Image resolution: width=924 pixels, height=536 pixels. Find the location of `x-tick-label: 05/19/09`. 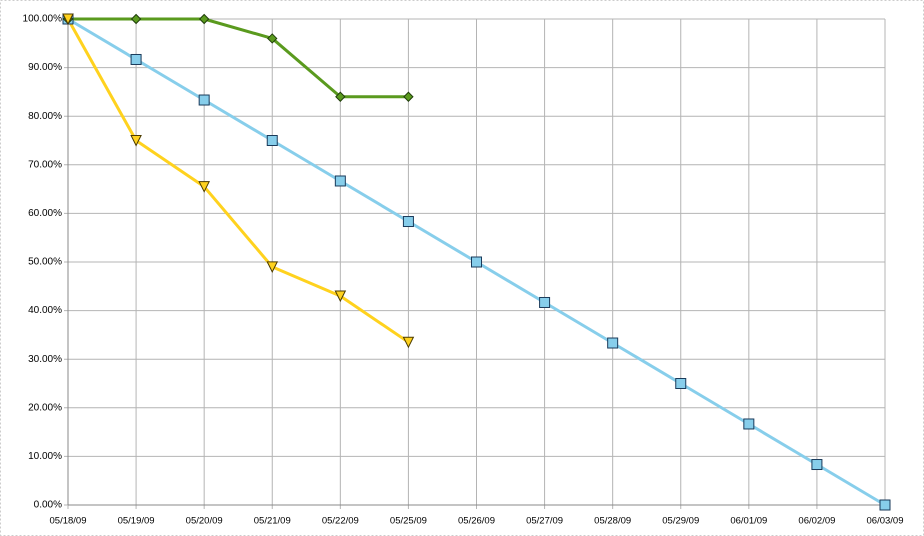

x-tick-label: 05/19/09 is located at coordinates (136, 521).